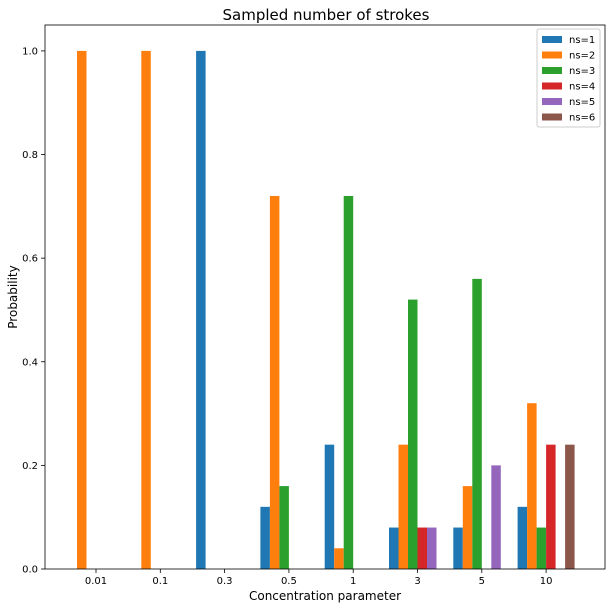 The width and height of the screenshot is (612, 610). Describe the element at coordinates (30, 155) in the screenshot. I see `y-tick-label: 0.8` at that location.